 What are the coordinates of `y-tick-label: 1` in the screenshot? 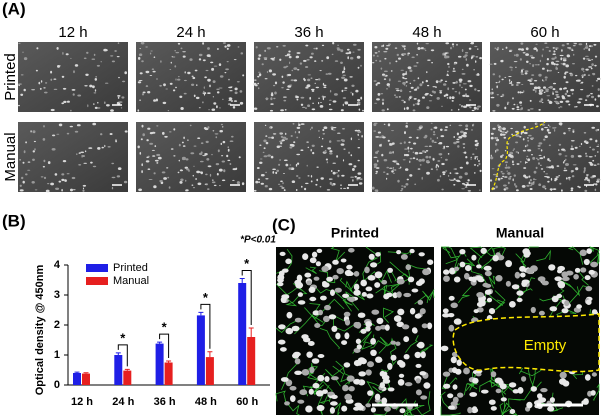 It's located at (57, 355).